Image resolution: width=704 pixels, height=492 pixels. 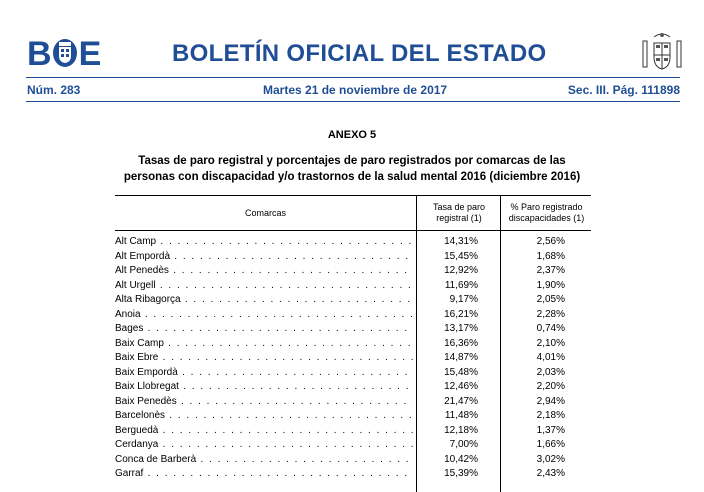 I want to click on table-row: Anoia 16,21% 2,28%, so click(x=353, y=315).